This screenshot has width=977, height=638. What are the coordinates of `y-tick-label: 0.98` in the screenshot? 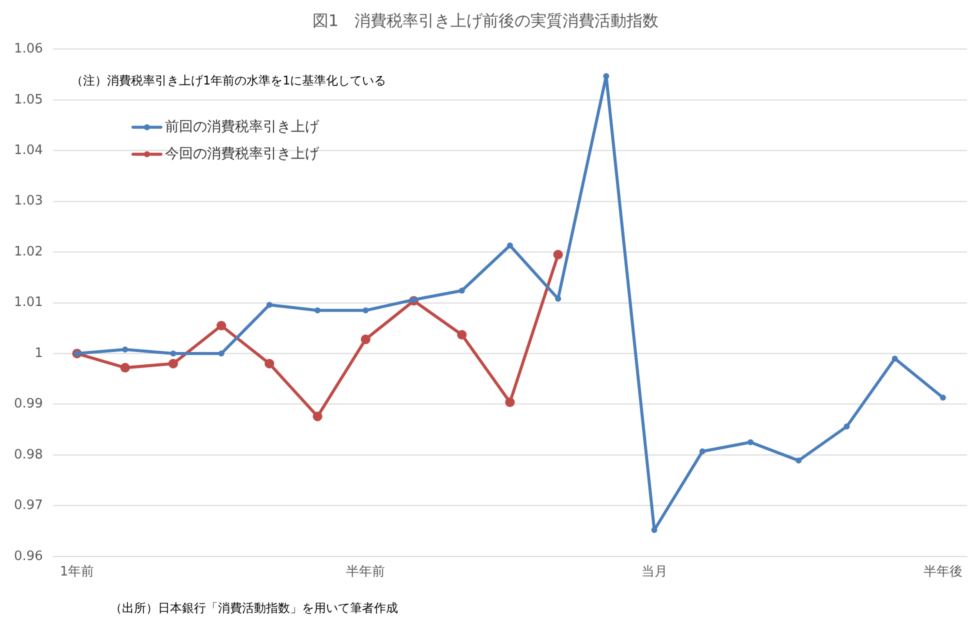 It's located at (28, 454).